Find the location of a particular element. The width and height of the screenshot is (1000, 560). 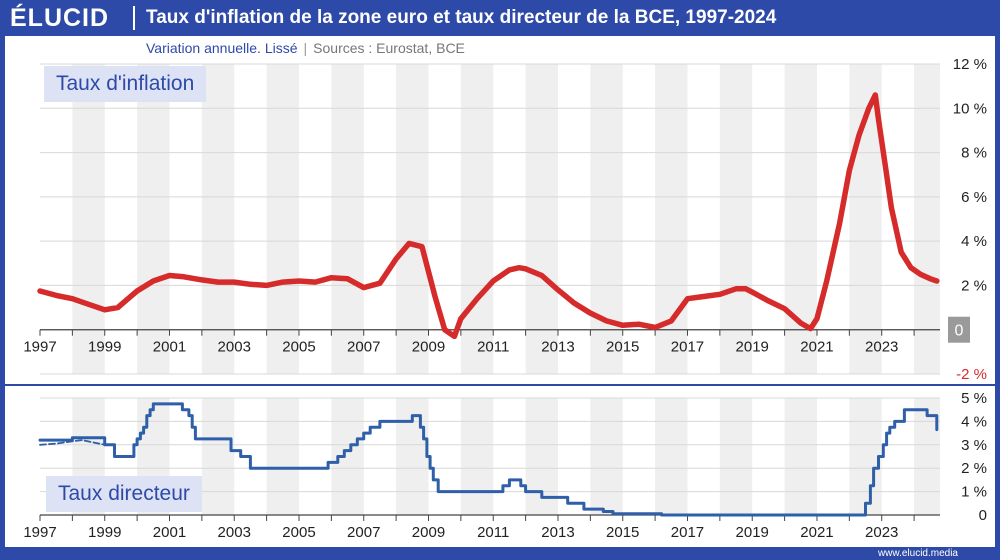

footer-bar: www.elucid.media is located at coordinates (500, 553).